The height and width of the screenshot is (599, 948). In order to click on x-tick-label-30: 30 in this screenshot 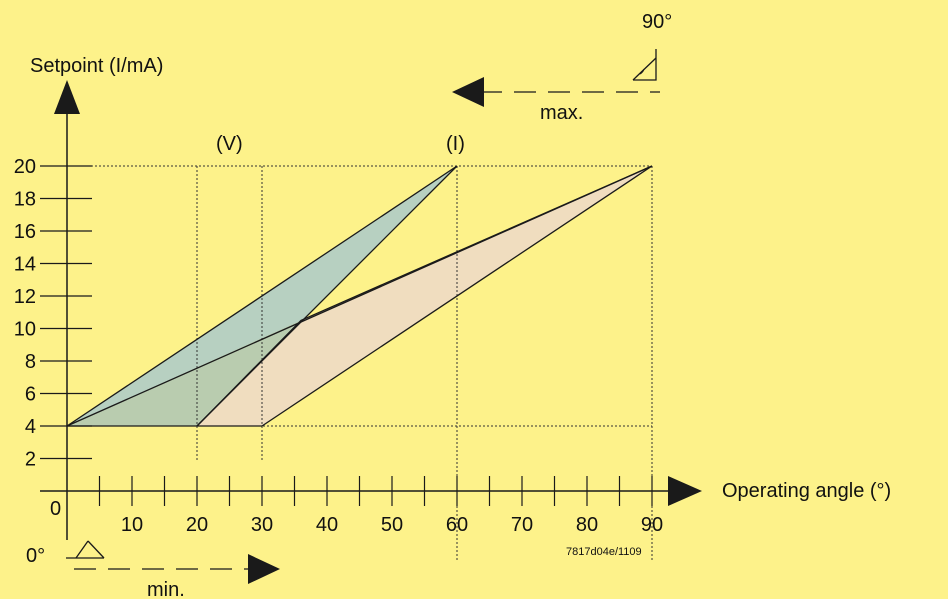, I will do `click(262, 525)`.